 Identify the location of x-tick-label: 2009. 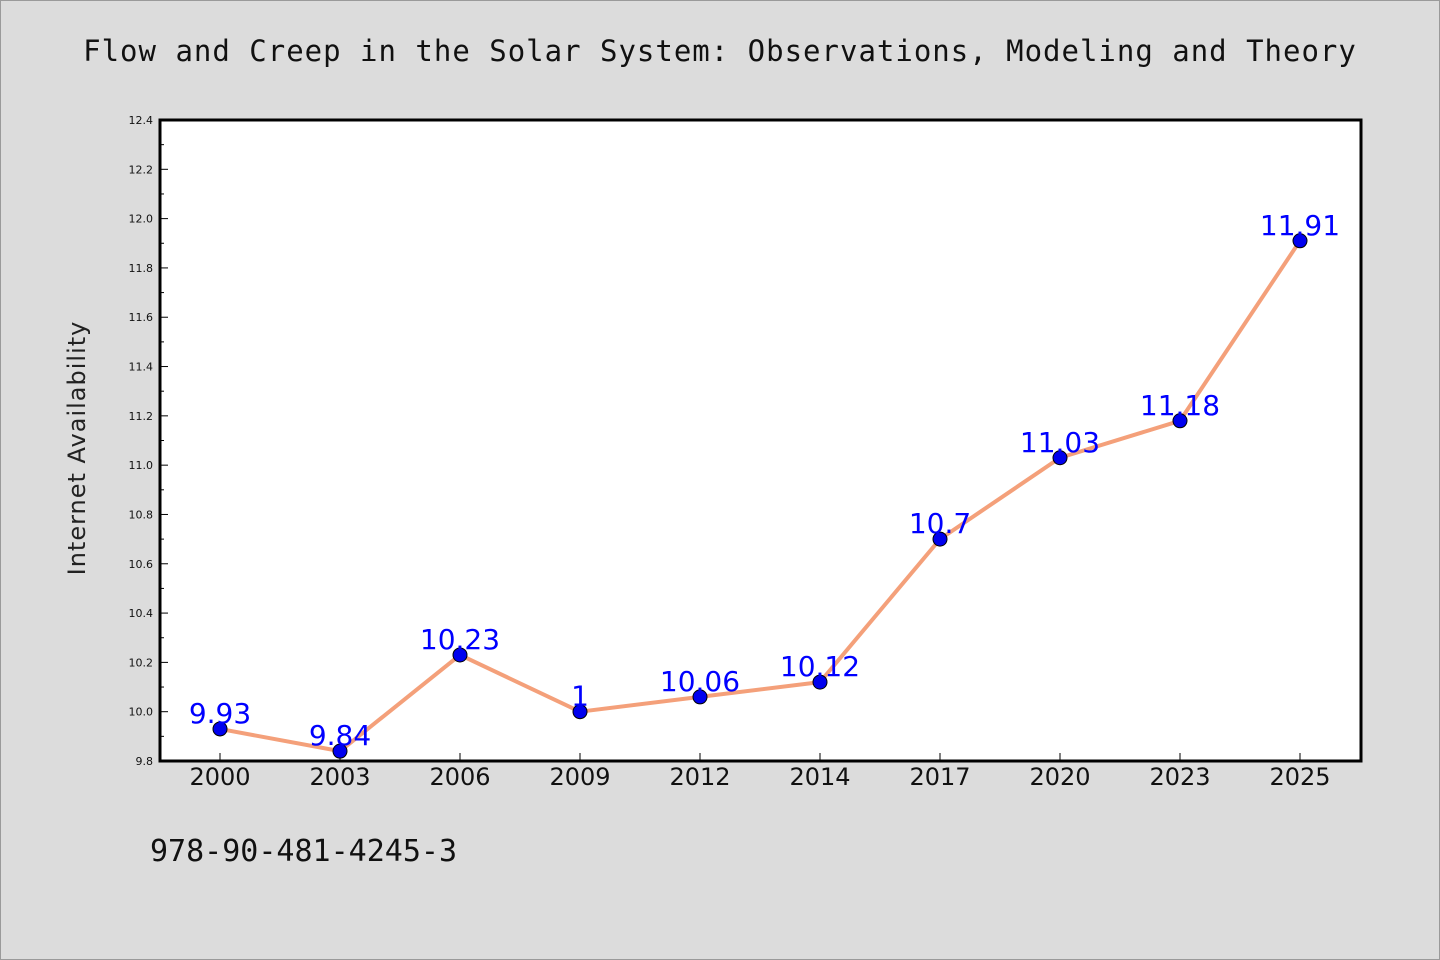
(579, 777).